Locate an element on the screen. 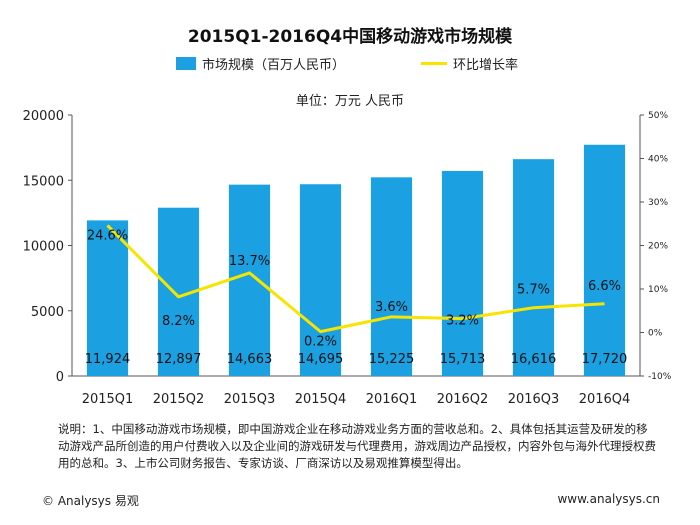 This screenshot has height=525, width=700. x-tick-label: 2015Q2 is located at coordinates (179, 399).